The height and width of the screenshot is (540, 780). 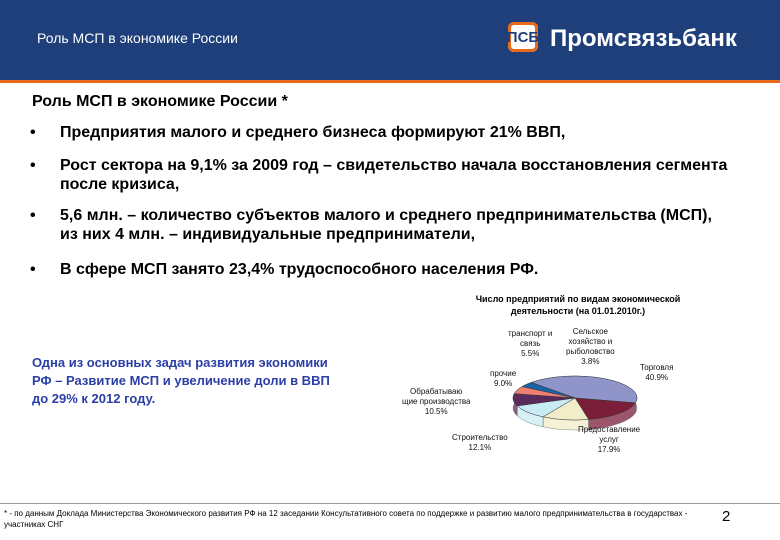 What do you see at coordinates (609, 439) in the screenshot?
I see `slice-label-services: Предоставление услуг 17.9%` at bounding box center [609, 439].